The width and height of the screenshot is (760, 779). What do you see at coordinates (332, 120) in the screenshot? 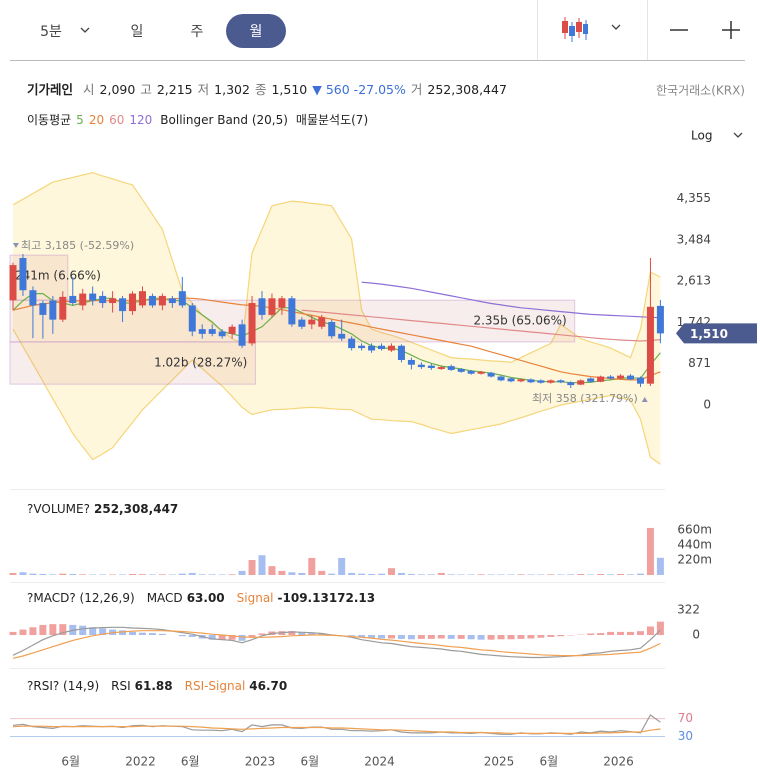
I see `text-segment: 매물분석도(7)` at bounding box center [332, 120].